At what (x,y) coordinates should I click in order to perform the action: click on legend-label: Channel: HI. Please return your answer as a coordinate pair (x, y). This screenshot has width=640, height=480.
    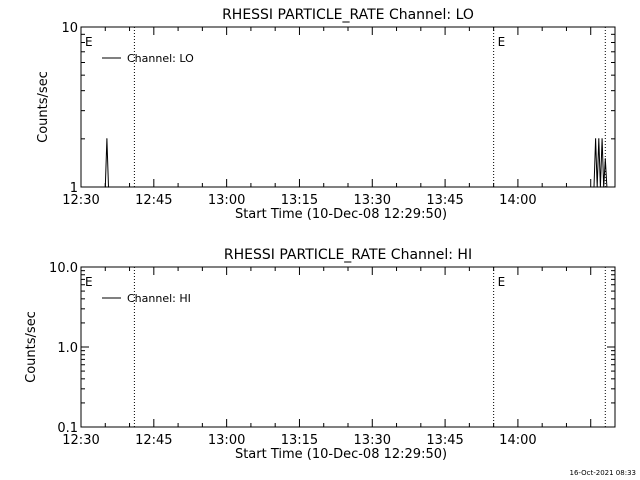
    Looking at the image, I should click on (159, 298).